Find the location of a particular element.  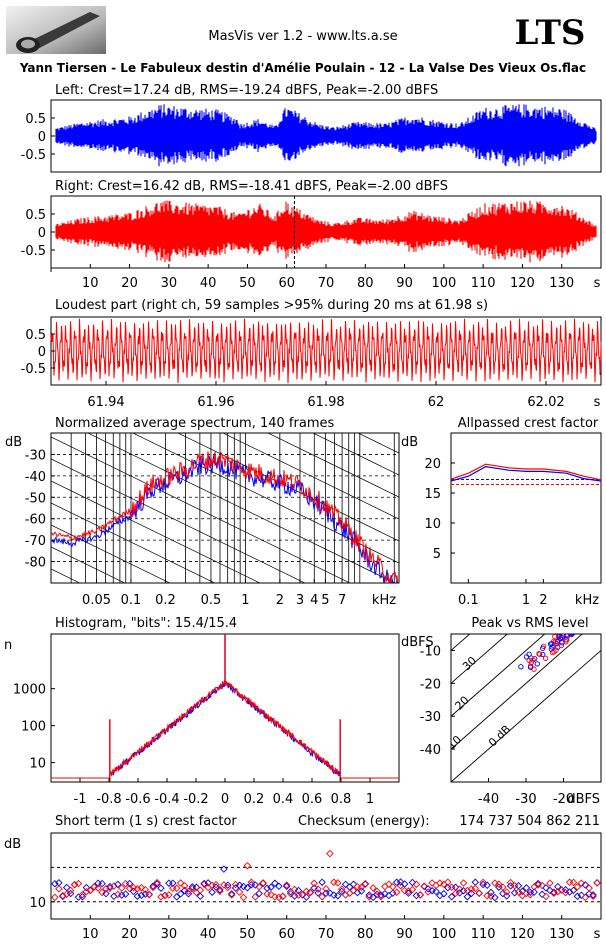

crest-xtick-label: 1 is located at coordinates (526, 600).